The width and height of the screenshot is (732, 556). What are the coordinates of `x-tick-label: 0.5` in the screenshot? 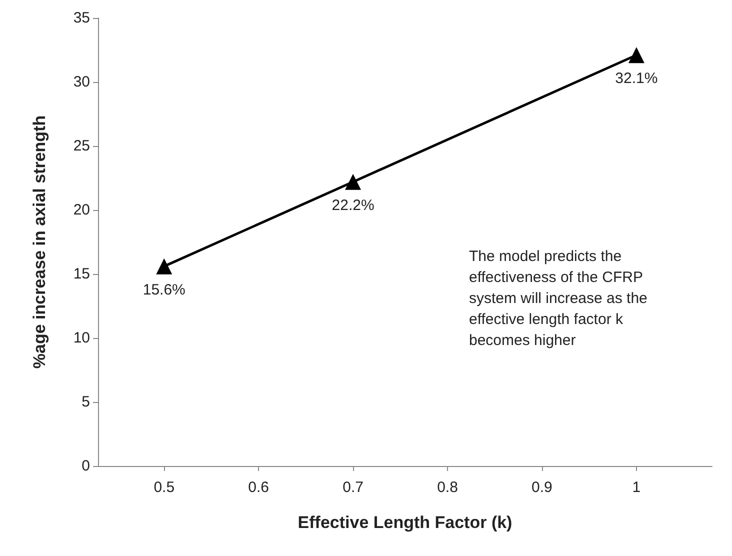 It's located at (164, 487).